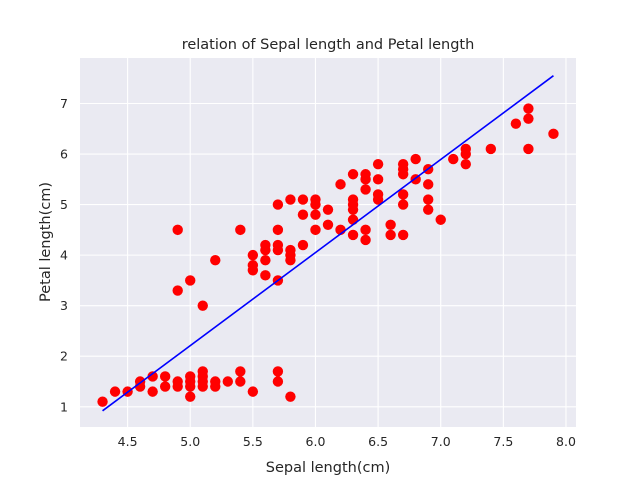  Describe the element at coordinates (64, 103) in the screenshot. I see `y-tick-label: 7` at that location.